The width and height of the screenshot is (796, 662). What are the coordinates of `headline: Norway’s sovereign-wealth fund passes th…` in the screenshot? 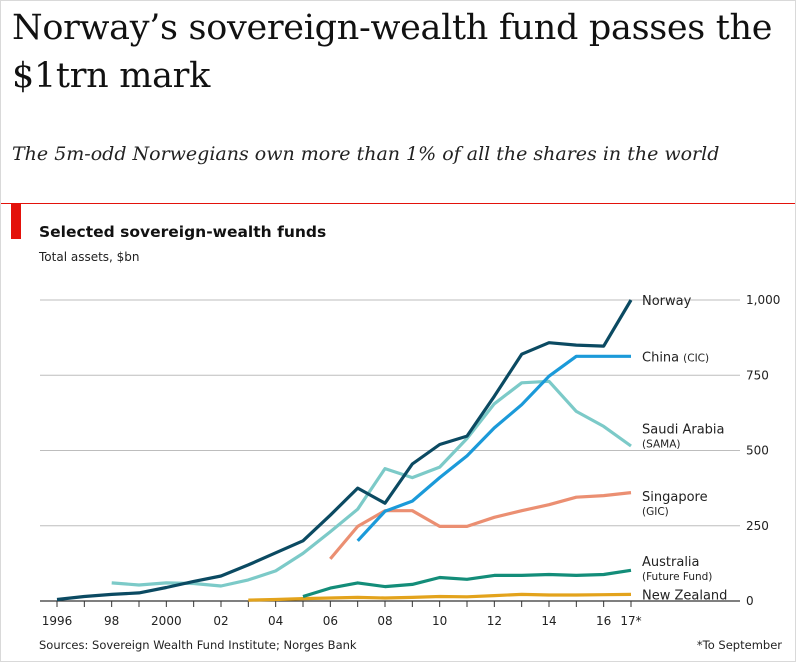 It's located at (392, 52).